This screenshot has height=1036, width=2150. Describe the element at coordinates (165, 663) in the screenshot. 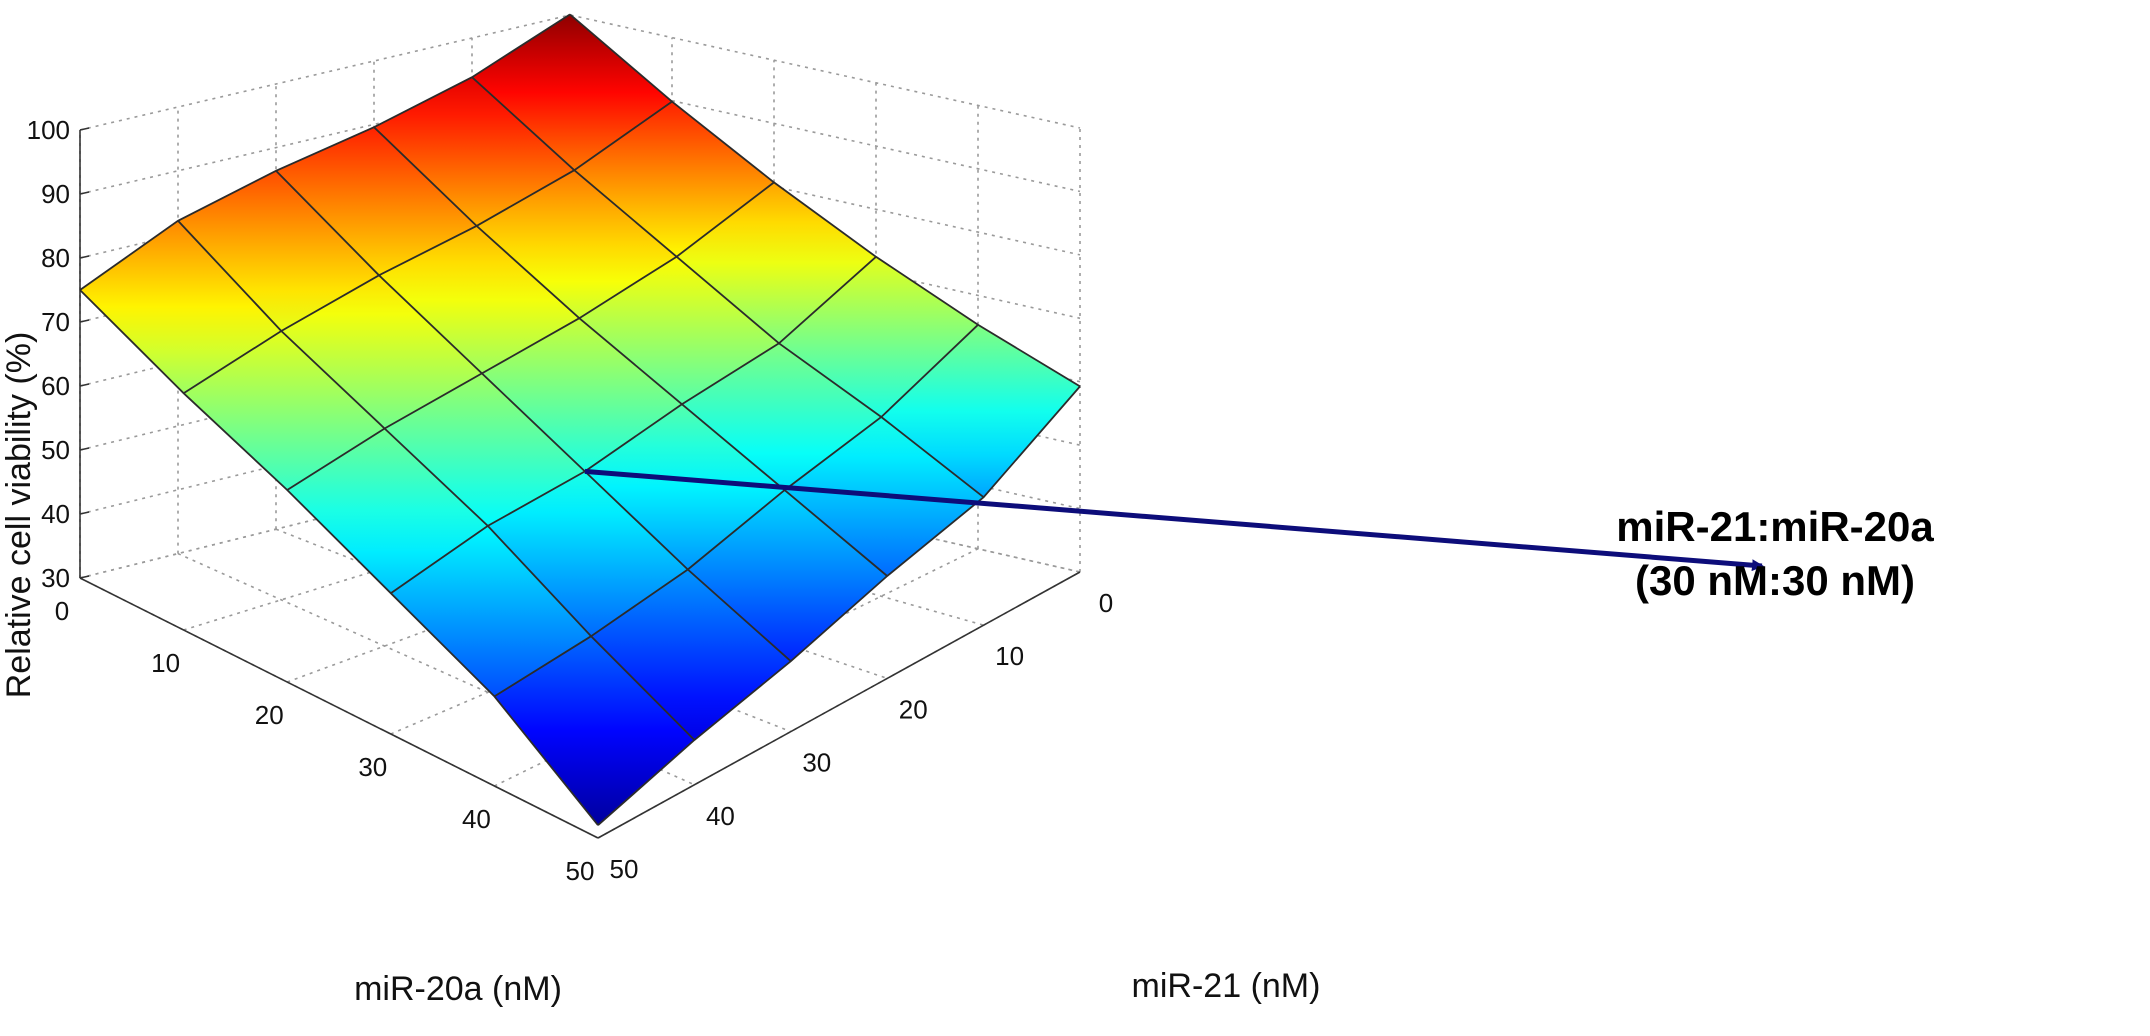

I see `y-tick-label: 10` at that location.